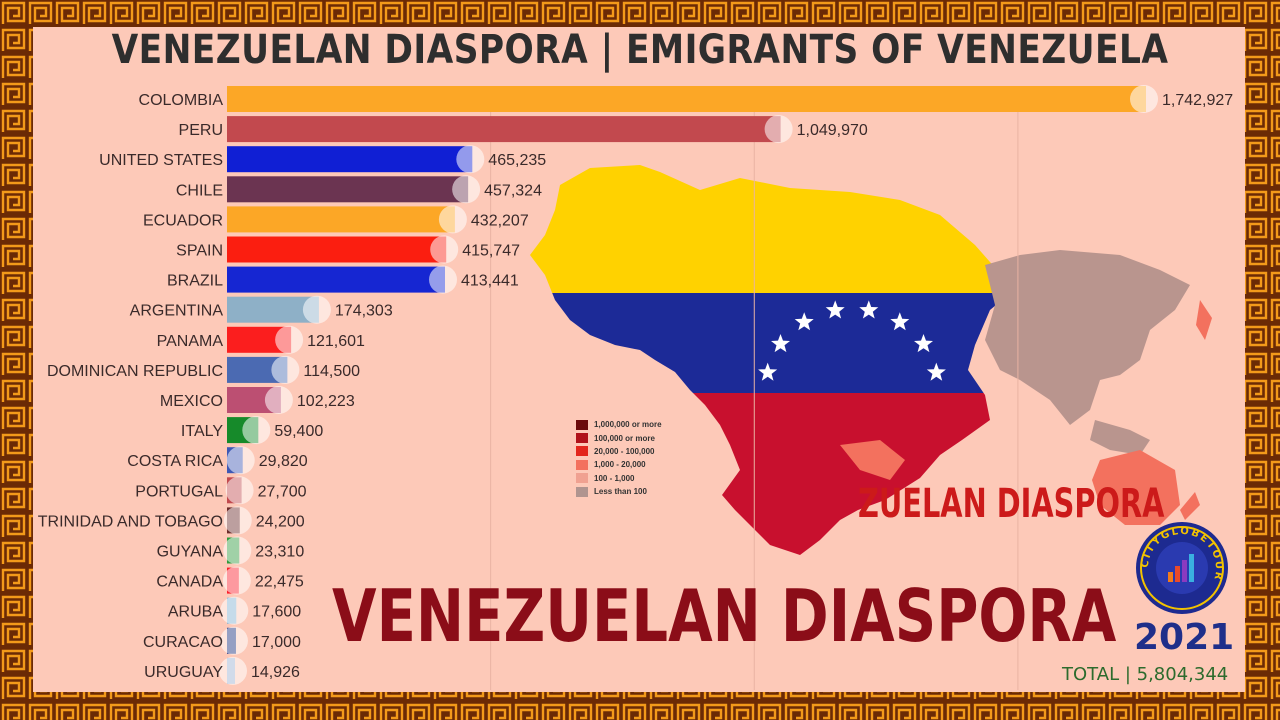 This screenshot has width=1280, height=720. I want to click on value-label: 413,441, so click(490, 281).